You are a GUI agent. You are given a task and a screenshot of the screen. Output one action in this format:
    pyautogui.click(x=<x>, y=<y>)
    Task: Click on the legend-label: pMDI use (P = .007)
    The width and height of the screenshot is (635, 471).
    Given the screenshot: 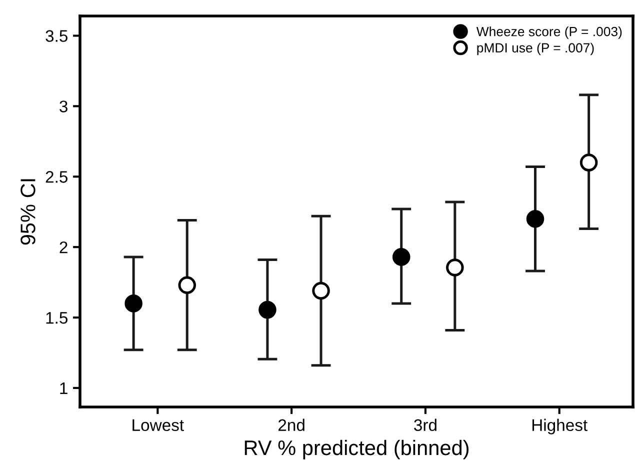 What is the action you would take?
    pyautogui.click(x=535, y=49)
    